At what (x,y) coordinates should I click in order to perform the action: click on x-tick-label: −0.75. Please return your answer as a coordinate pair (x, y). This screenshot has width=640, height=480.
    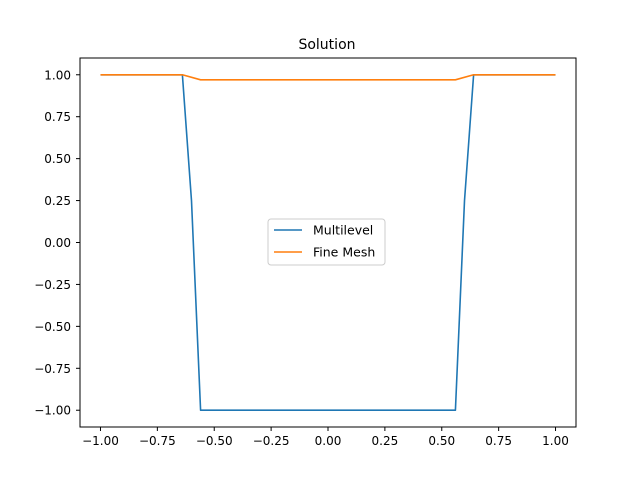
    Looking at the image, I should click on (157, 441).